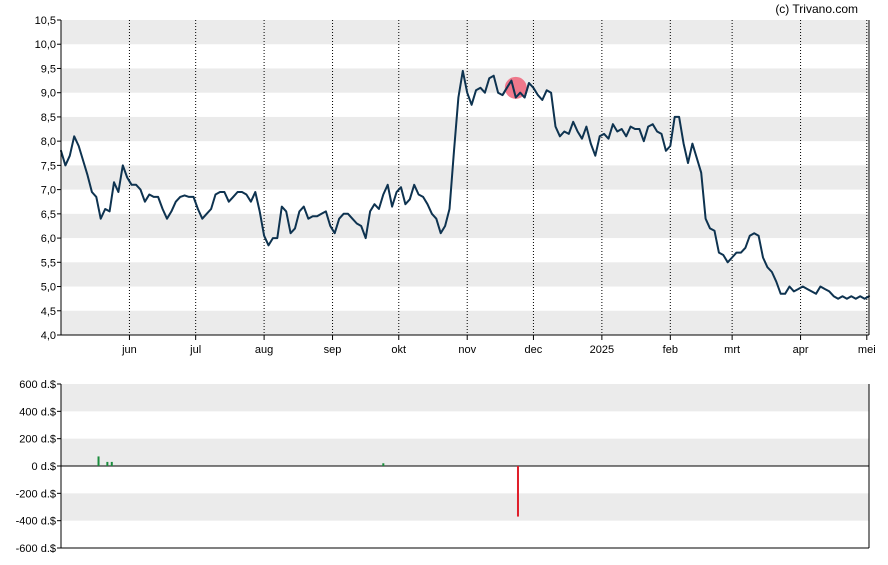 Image resolution: width=888 pixels, height=565 pixels. Describe the element at coordinates (48, 118) in the screenshot. I see `y-tick-label: 8,5` at that location.